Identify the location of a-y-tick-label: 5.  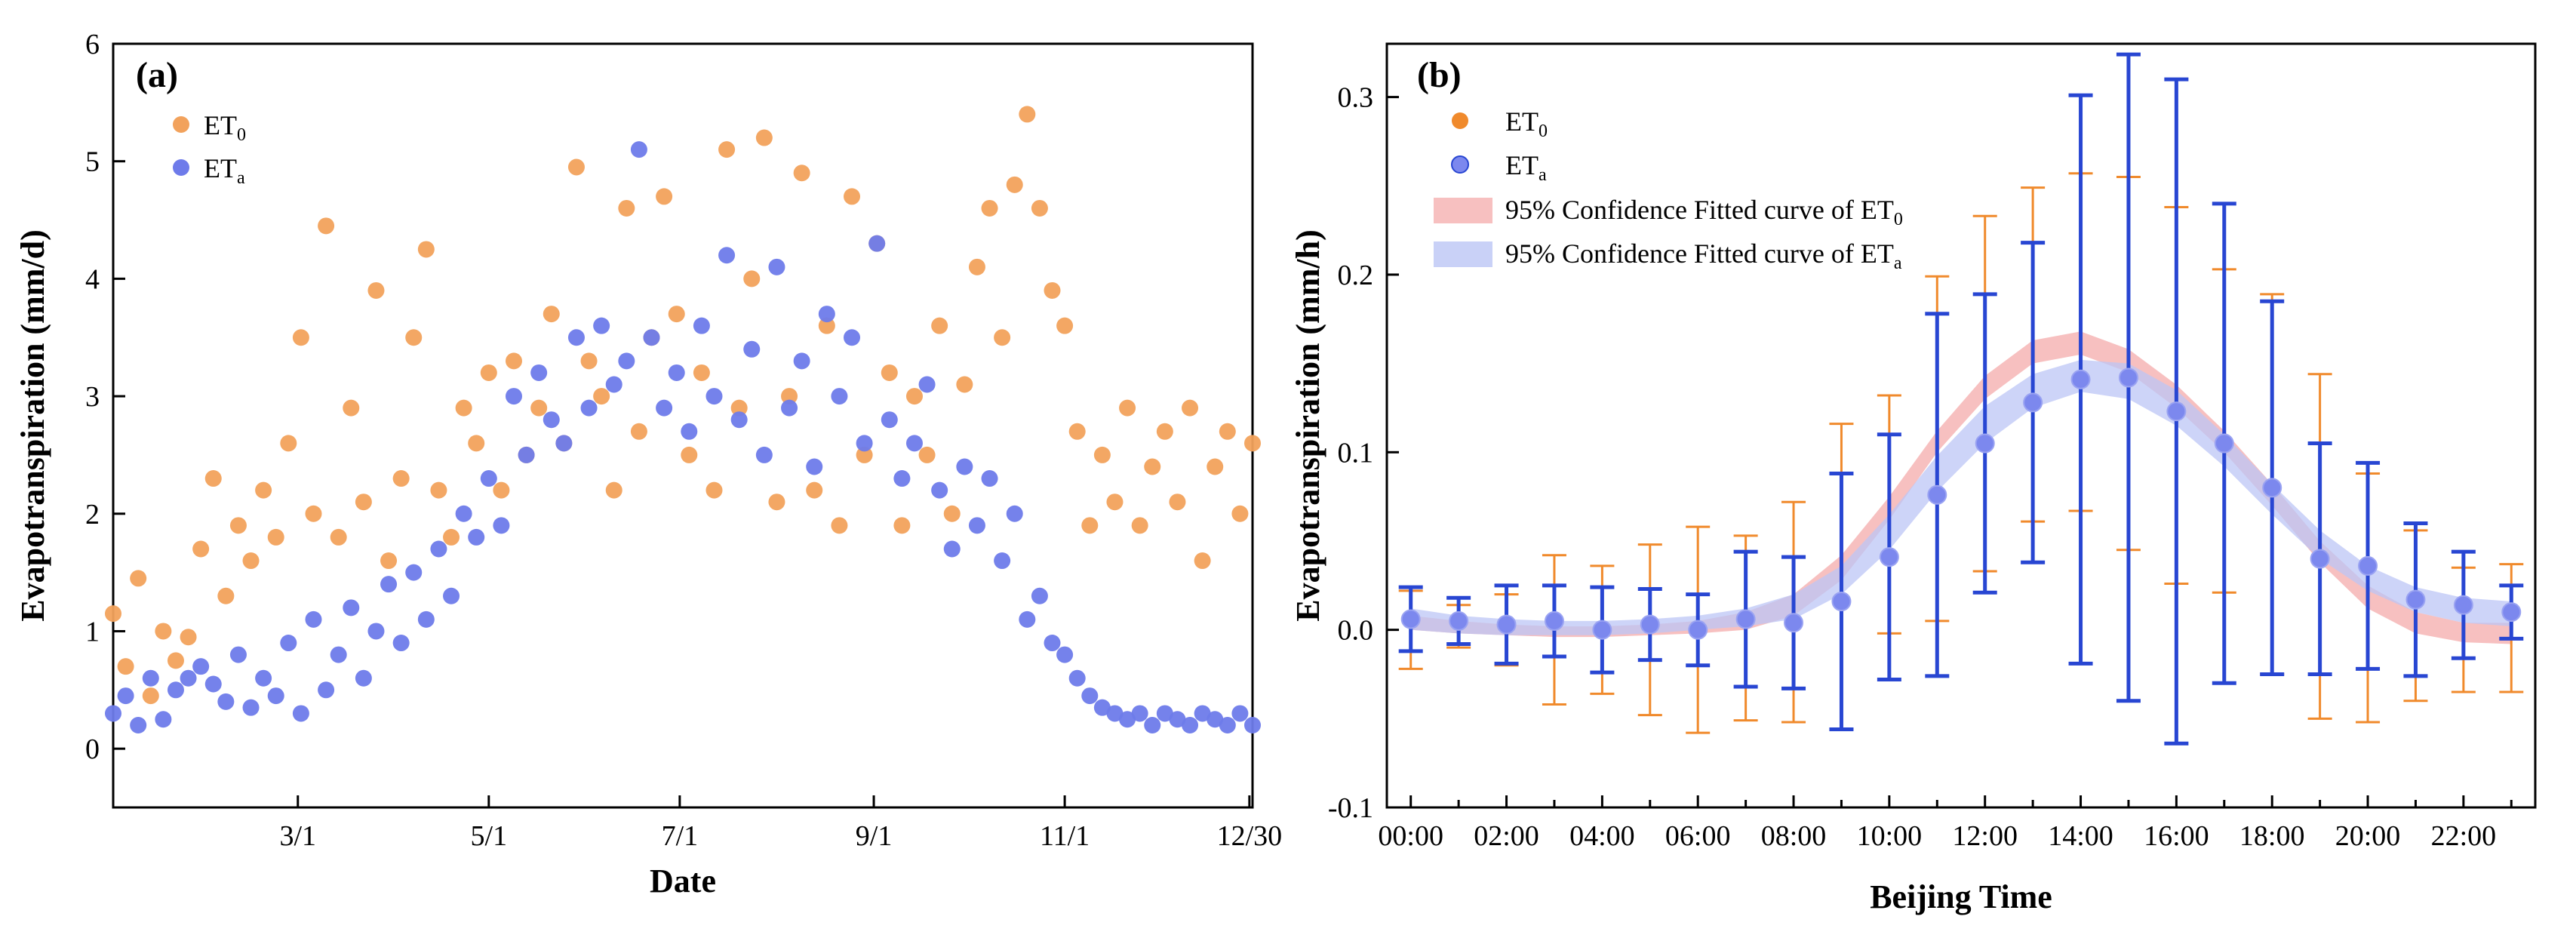
(92, 162).